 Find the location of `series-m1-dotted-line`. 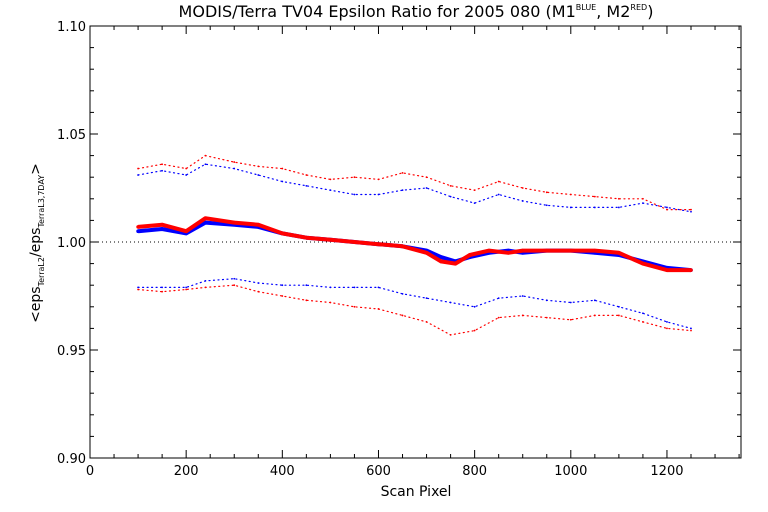

series-m1-dotted-line is located at coordinates (414, 303).